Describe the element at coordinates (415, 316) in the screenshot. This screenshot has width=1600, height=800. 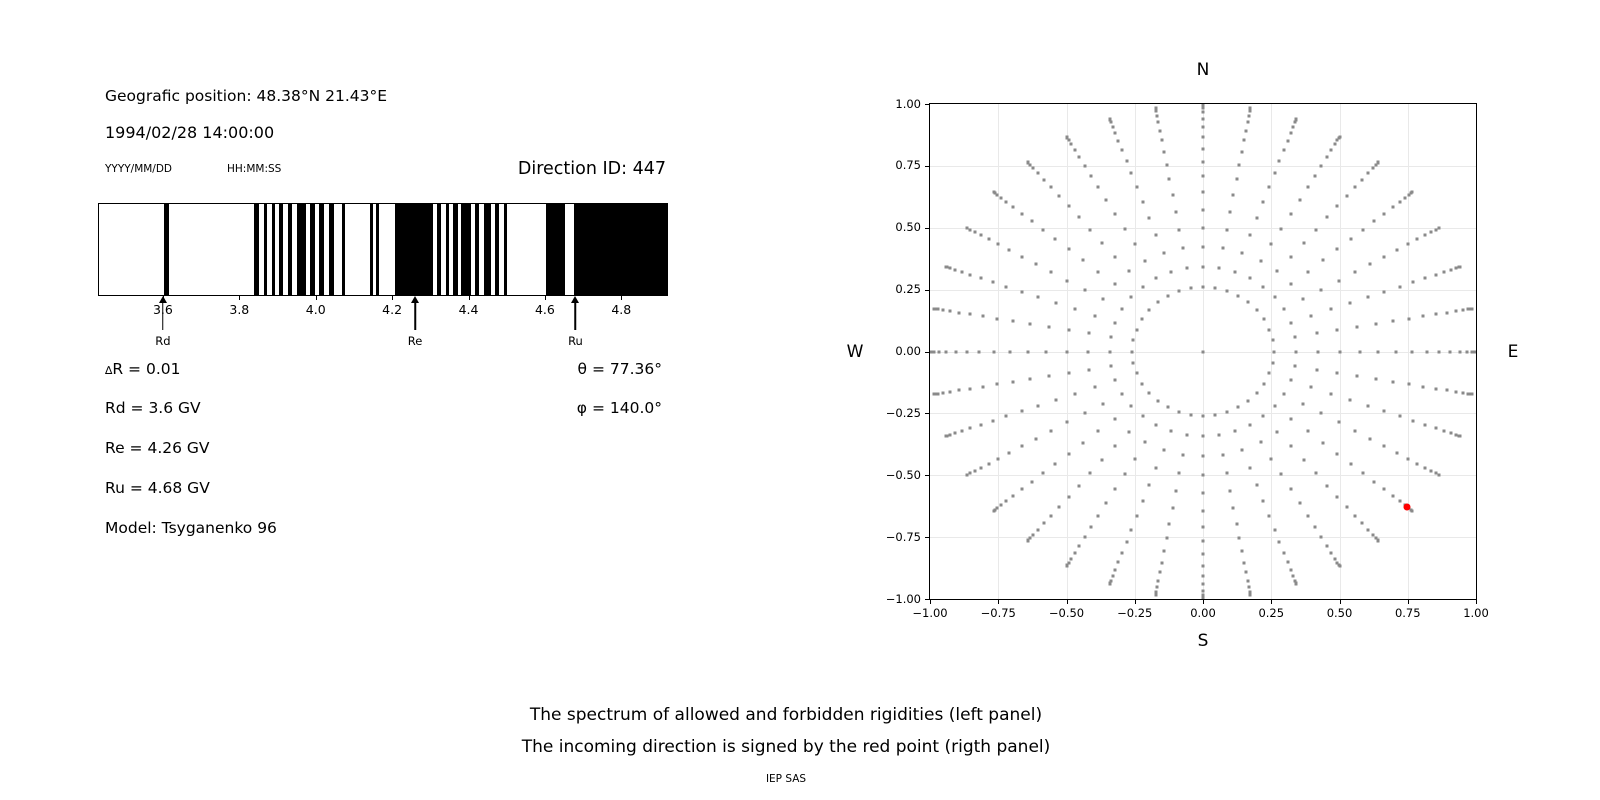
I see `cutoff-arrow-line` at that location.